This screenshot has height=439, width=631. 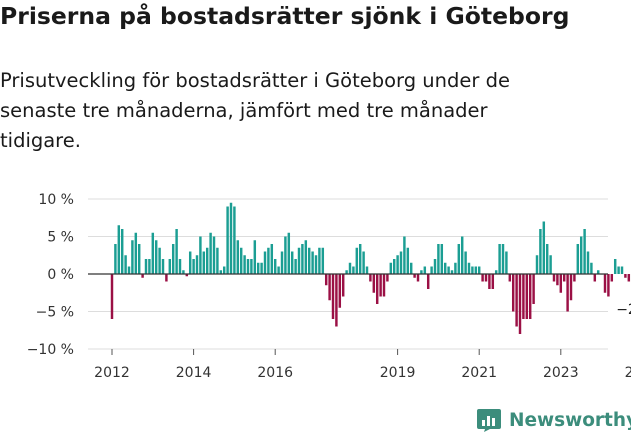 What do you see at coordinates (362, 365) in the screenshot?
I see `x-axis: 2012 2014 2016 2019 2021 2023 2025` at bounding box center [362, 365].